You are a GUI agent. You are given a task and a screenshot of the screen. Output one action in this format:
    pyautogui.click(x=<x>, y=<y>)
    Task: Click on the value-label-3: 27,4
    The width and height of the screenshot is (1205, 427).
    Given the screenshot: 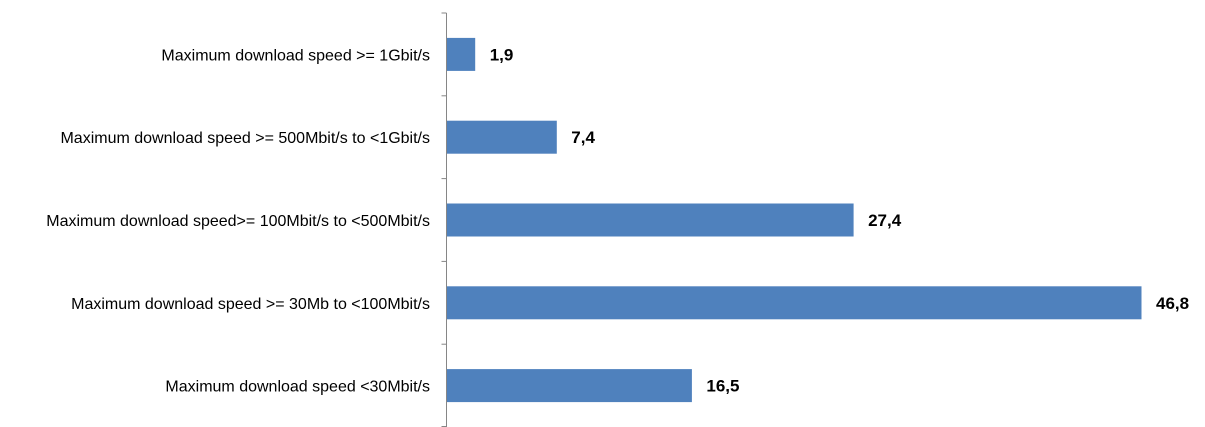 What is the action you would take?
    pyautogui.click(x=885, y=220)
    